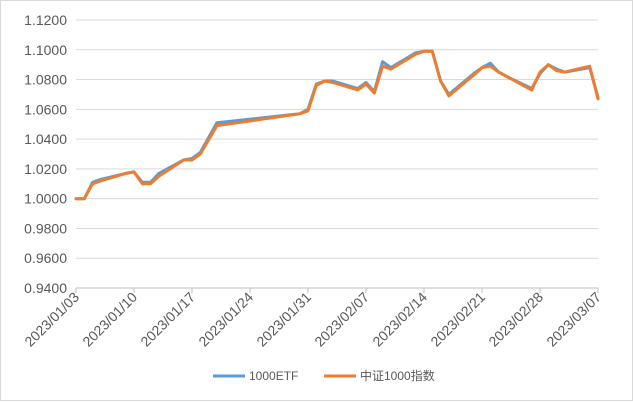 This screenshot has width=633, height=402. What do you see at coordinates (573, 319) in the screenshot?
I see `x-tick-label: 2023/03/07` at bounding box center [573, 319].